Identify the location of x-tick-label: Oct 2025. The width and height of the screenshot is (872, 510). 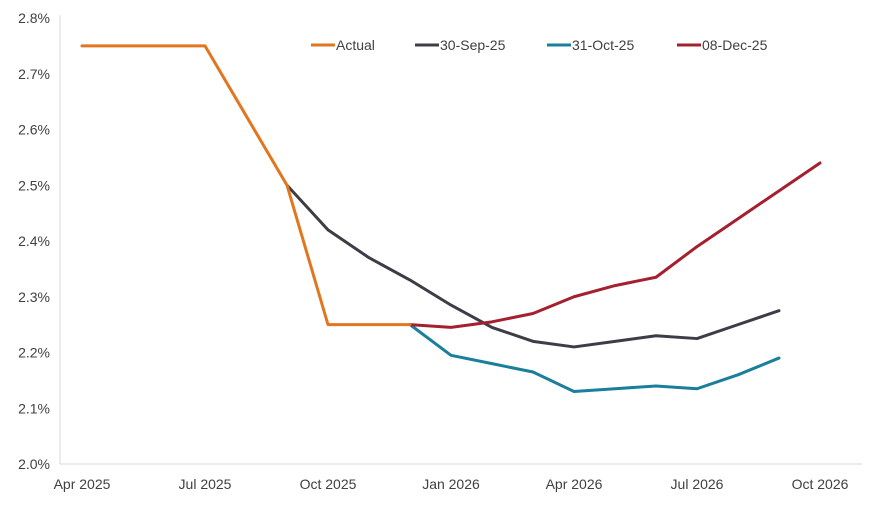
(328, 484).